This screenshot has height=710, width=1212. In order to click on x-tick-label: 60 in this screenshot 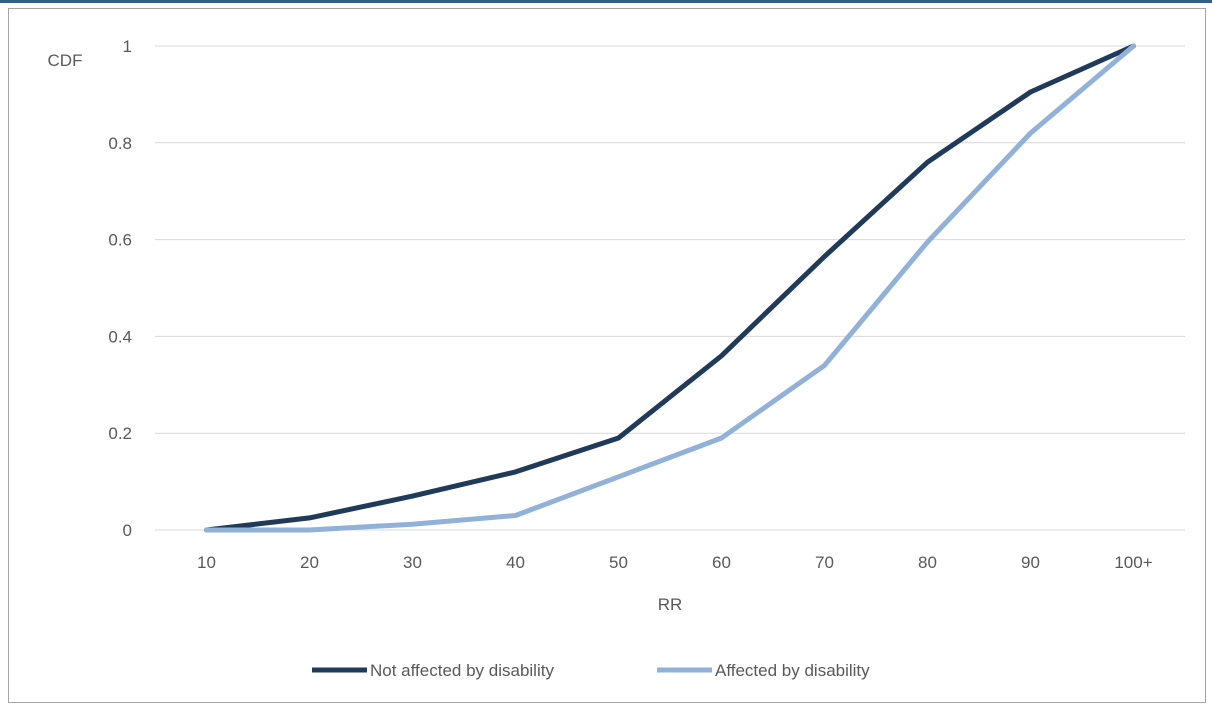, I will do `click(721, 562)`.